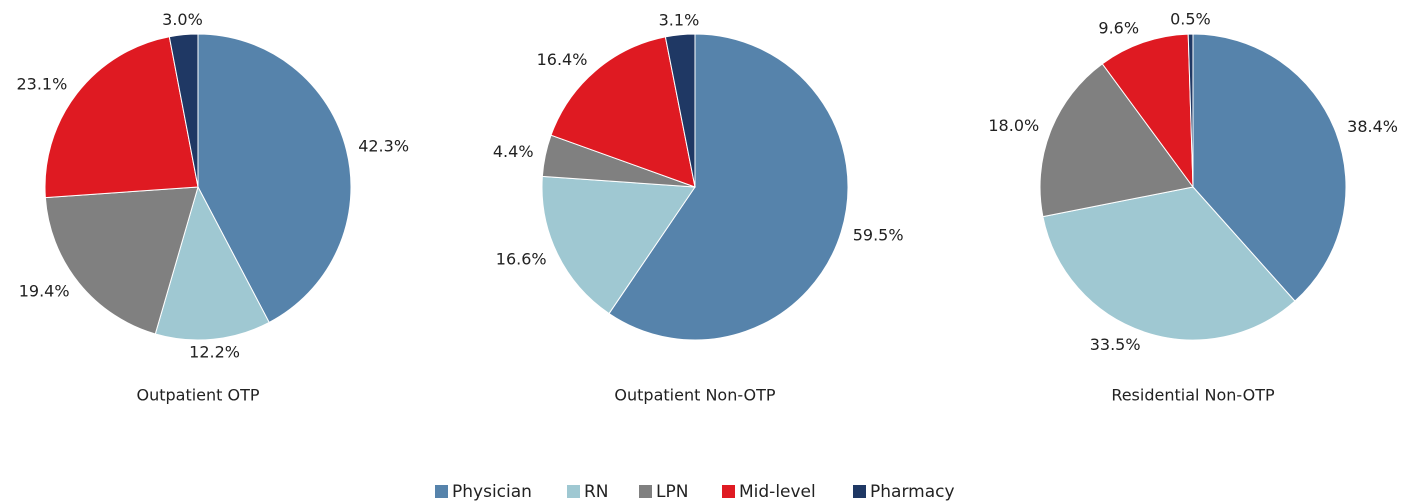 The image size is (1418, 501). I want to click on data-label: 18.0%, so click(1013, 125).